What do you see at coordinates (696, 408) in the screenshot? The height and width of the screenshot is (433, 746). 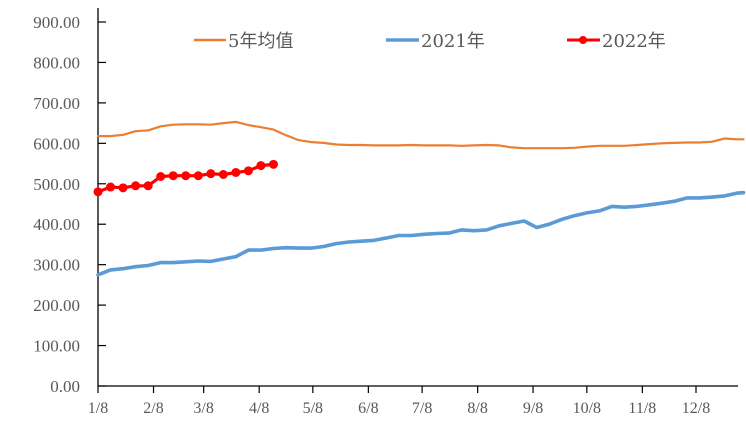 I see `x-tick-label: 12/8` at bounding box center [696, 408].